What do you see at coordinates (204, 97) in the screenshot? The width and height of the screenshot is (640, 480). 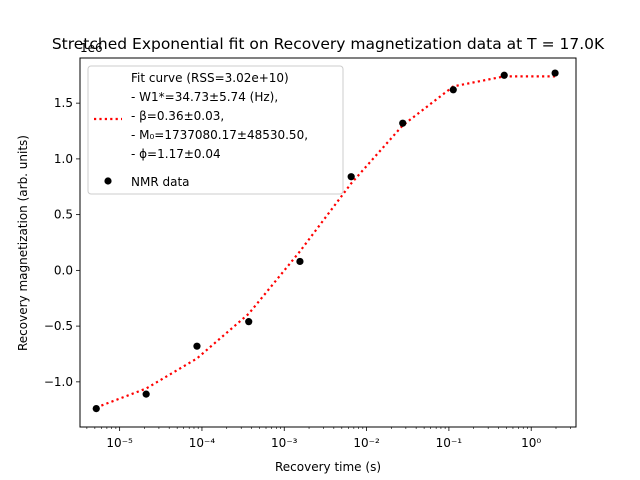 I see `legend-fit-label: - W1*=34.73±5.74 (Hz),` at bounding box center [204, 97].